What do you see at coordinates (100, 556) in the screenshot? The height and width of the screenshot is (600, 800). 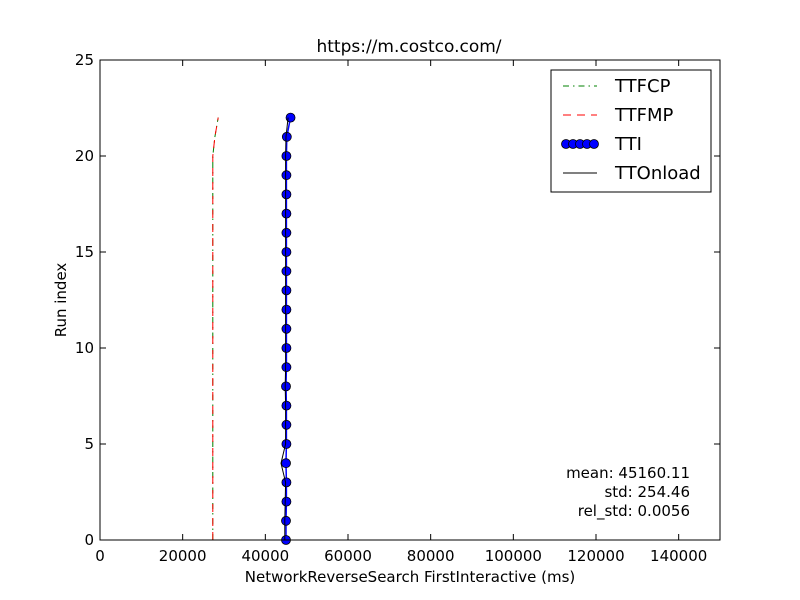 I see `x-tick-label-0: 0` at bounding box center [100, 556].